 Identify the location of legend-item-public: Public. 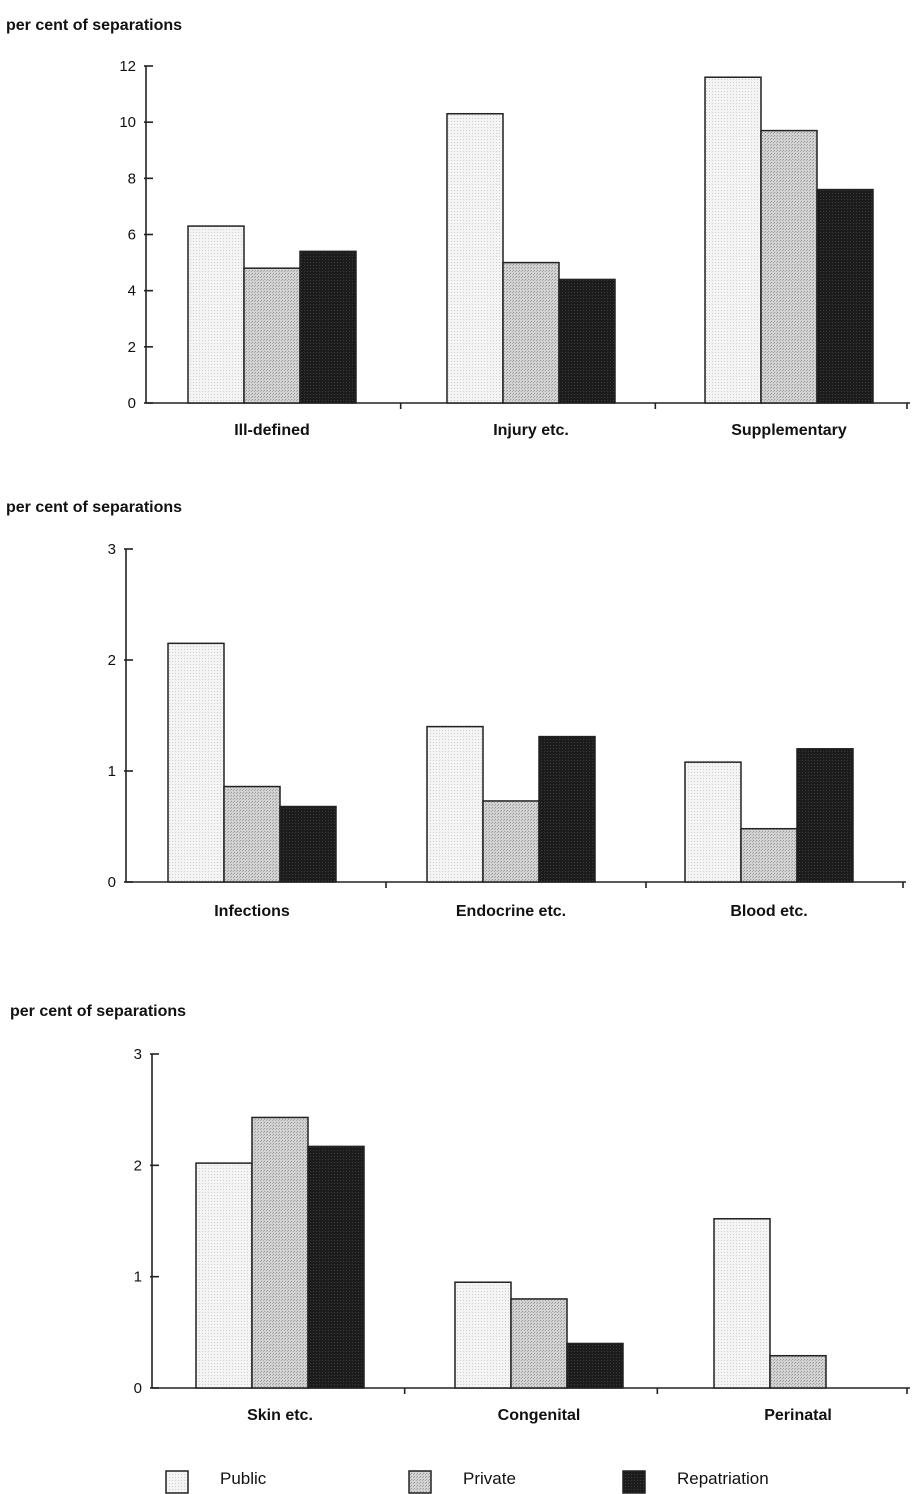
(216, 1481).